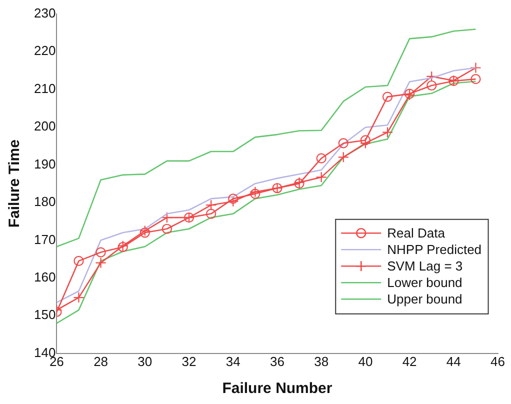 Image resolution: width=511 pixels, height=404 pixels. What do you see at coordinates (45, 239) in the screenshot?
I see `y-tick-label: 170` at bounding box center [45, 239].